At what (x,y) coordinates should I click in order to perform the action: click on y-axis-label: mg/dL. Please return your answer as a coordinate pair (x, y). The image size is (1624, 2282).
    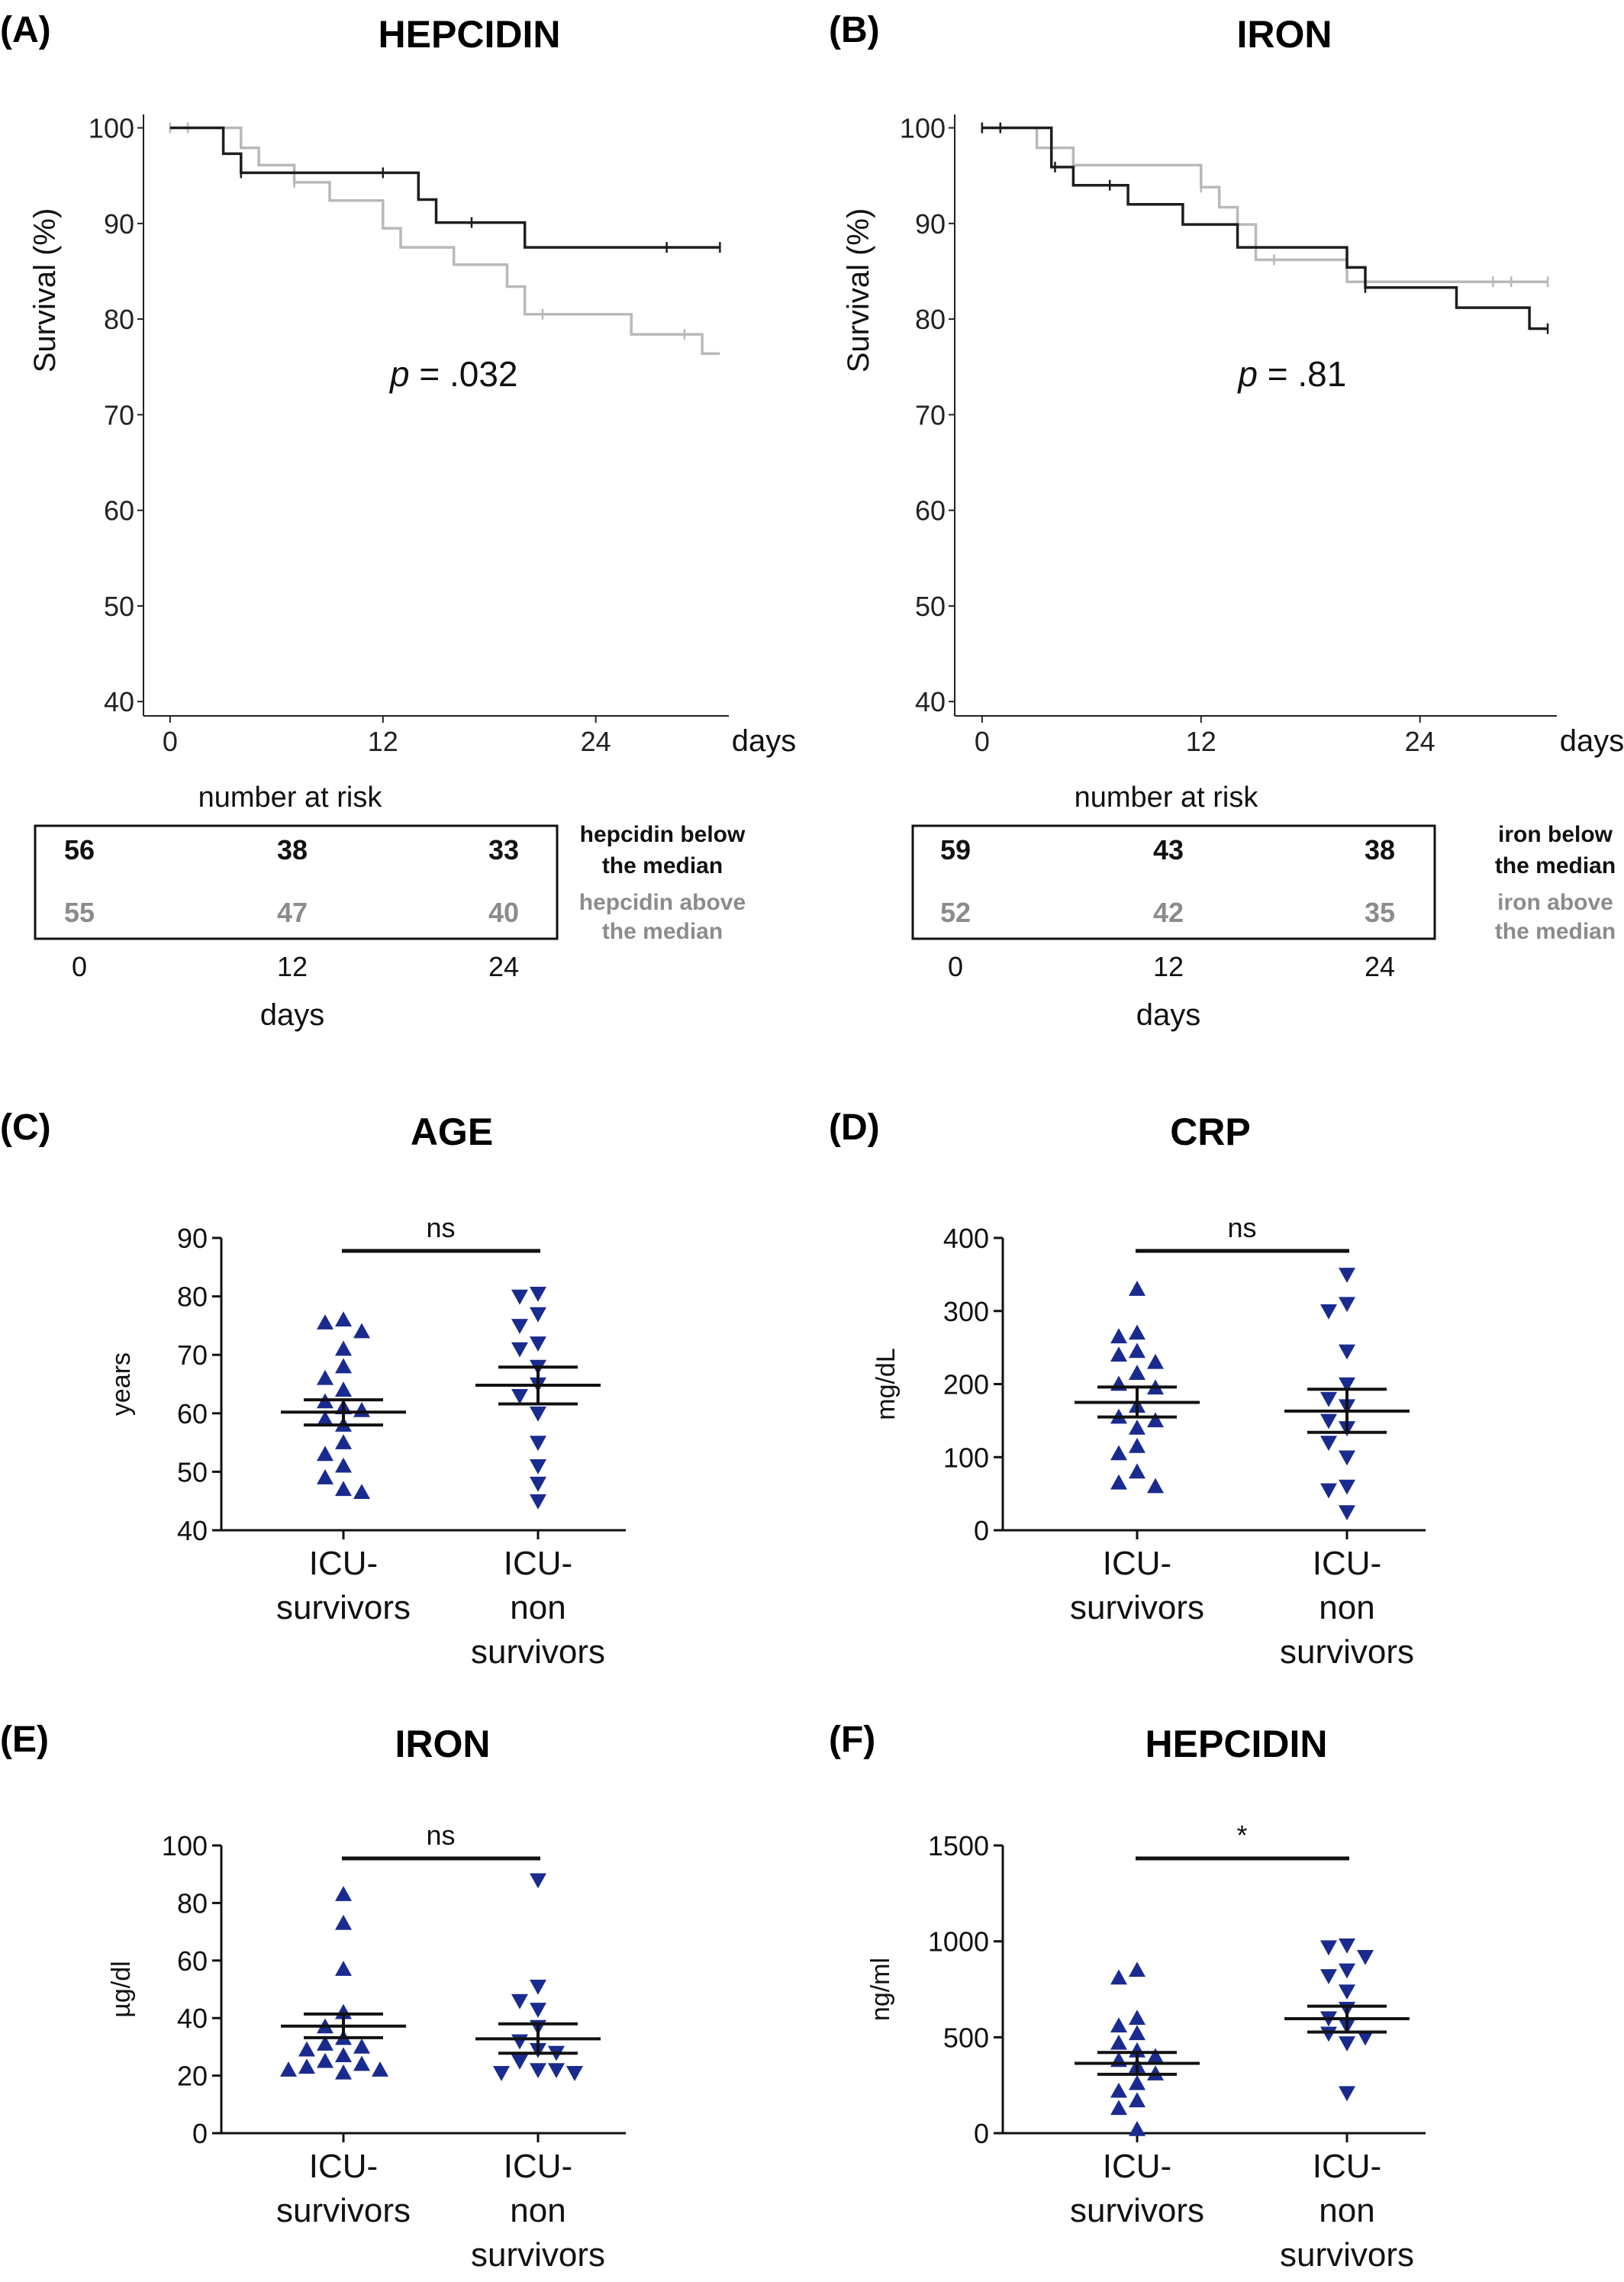
    Looking at the image, I should click on (886, 1384).